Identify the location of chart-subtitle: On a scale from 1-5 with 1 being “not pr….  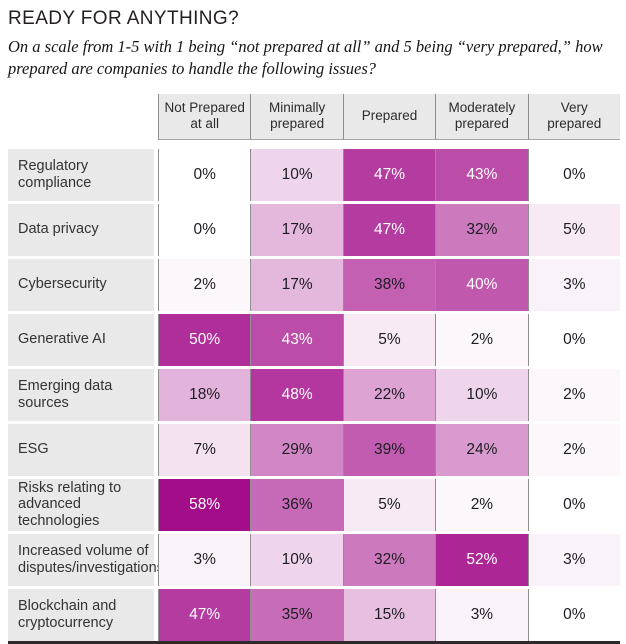
(305, 57).